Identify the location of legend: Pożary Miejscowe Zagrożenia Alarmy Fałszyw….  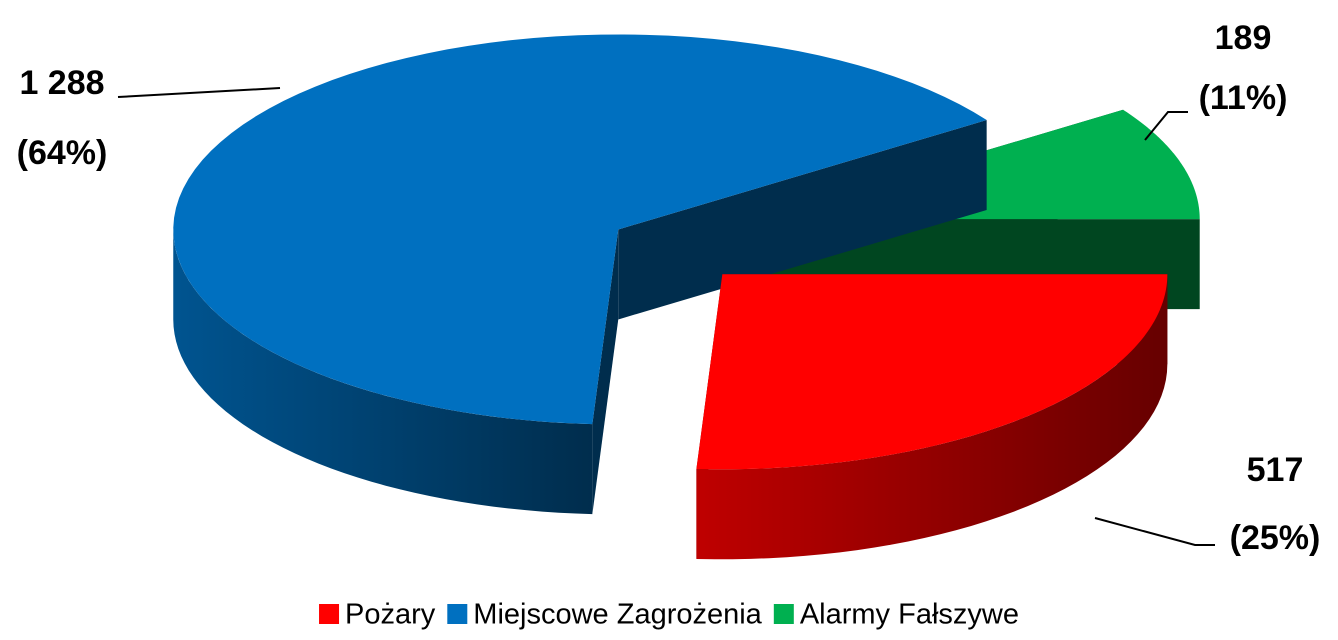
(669, 615).